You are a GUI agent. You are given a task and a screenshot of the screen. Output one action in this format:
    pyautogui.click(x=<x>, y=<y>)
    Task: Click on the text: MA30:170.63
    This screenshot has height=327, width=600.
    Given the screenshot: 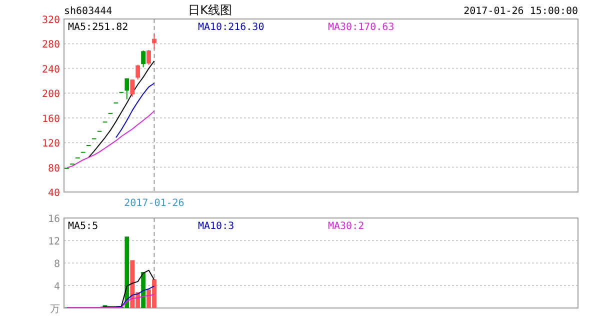 What is the action you would take?
    pyautogui.click(x=361, y=27)
    